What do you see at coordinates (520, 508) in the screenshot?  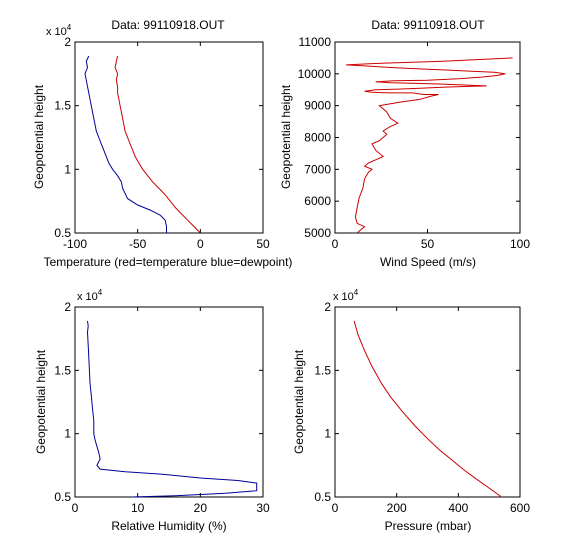 I see `x-tick-label: 600` at bounding box center [520, 508].